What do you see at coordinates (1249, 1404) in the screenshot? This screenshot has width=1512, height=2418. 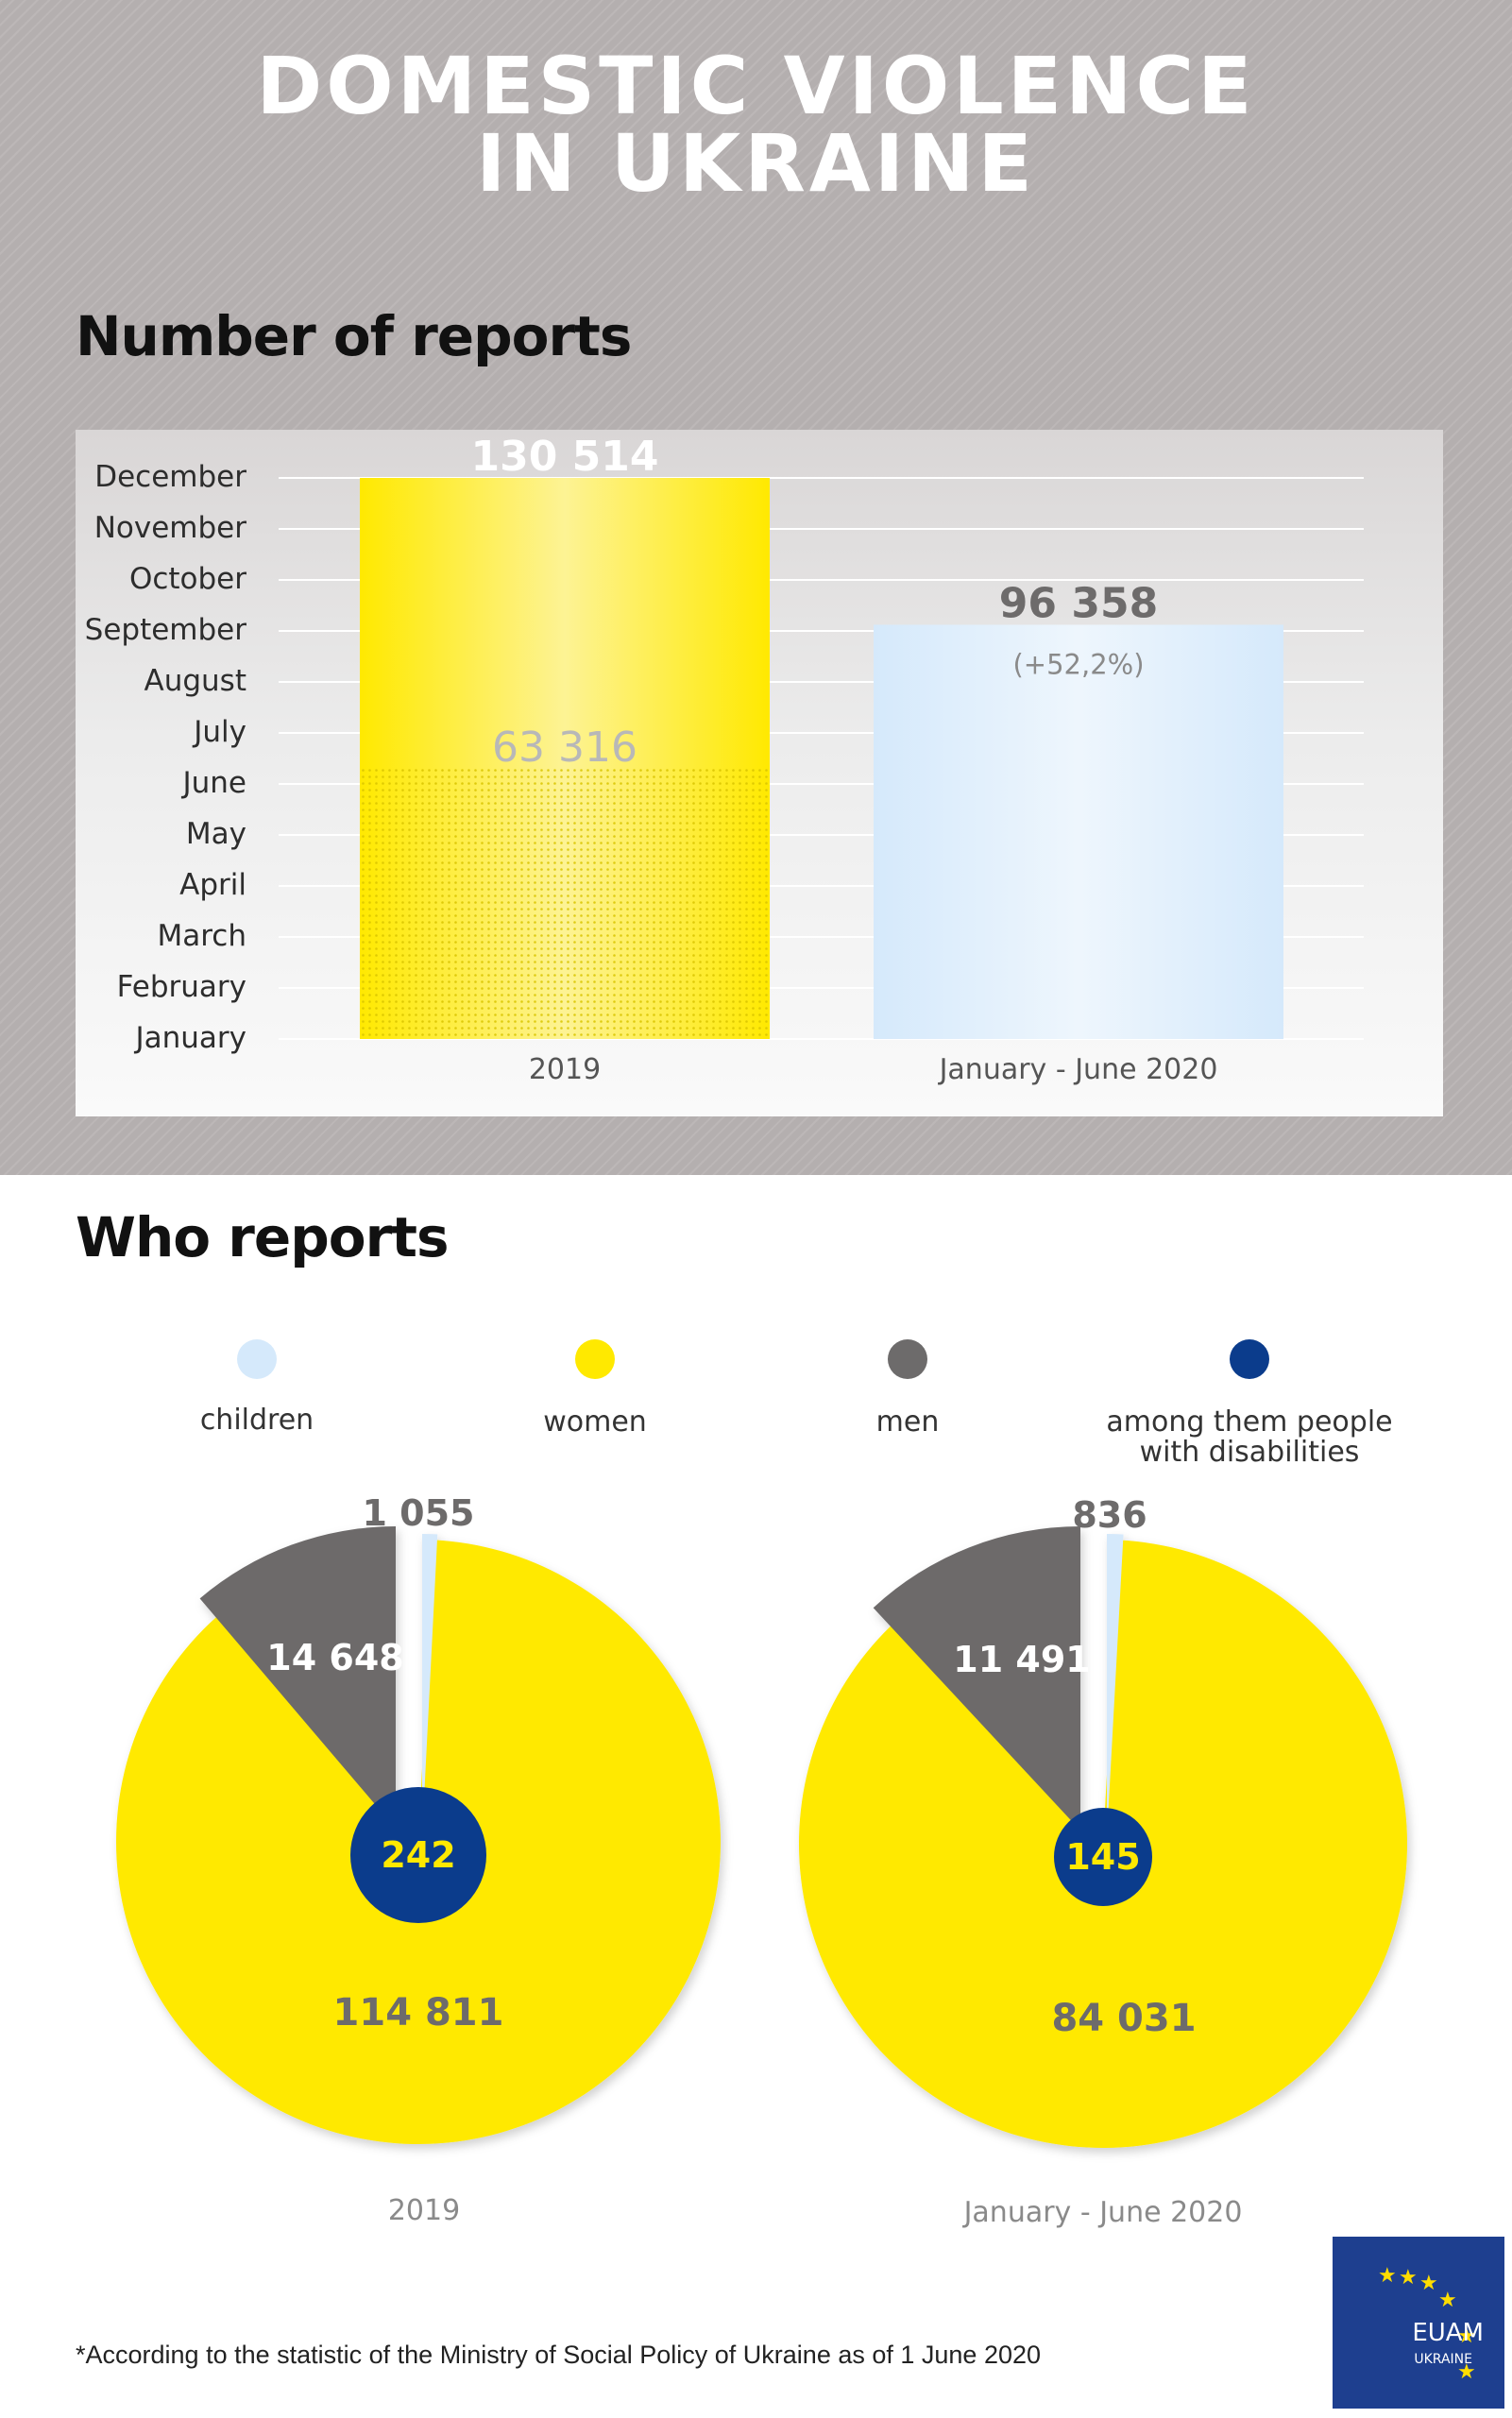 I see `legend-item-disabilities: among them people with disabilities` at bounding box center [1249, 1404].